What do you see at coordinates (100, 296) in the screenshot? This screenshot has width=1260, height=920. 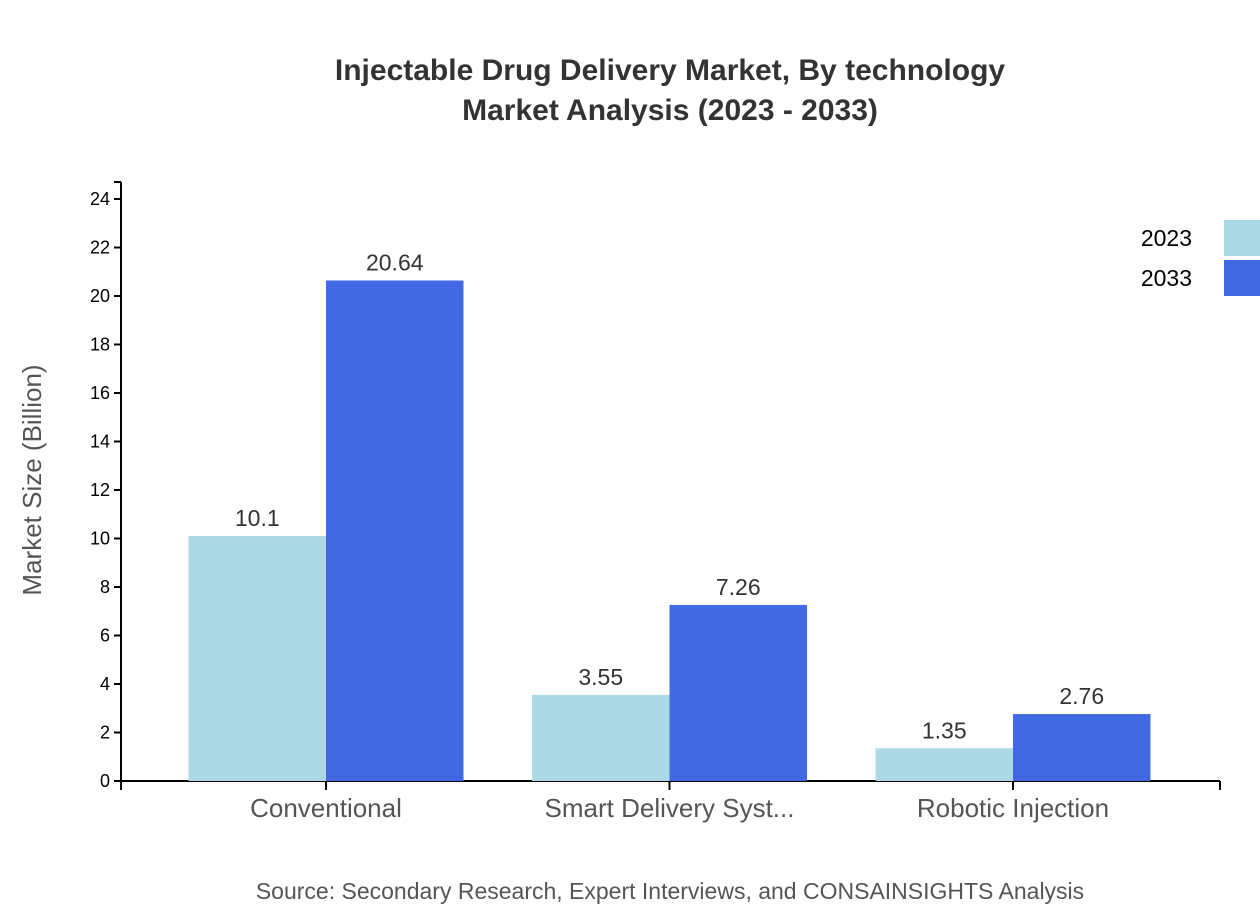 I see `y-tick-label: 20` at bounding box center [100, 296].